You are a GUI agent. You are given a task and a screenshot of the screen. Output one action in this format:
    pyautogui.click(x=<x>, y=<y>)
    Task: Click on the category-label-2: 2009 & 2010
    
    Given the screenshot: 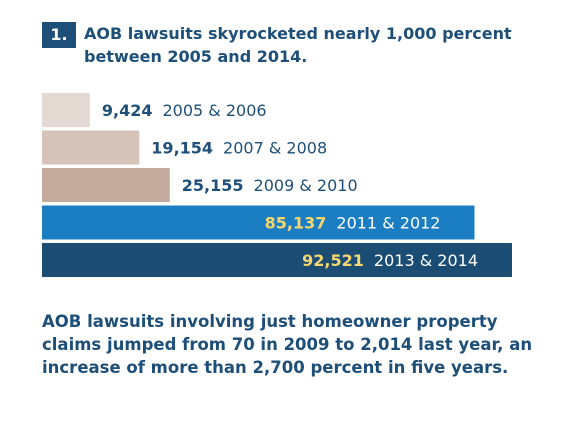 What is the action you would take?
    pyautogui.click(x=306, y=185)
    